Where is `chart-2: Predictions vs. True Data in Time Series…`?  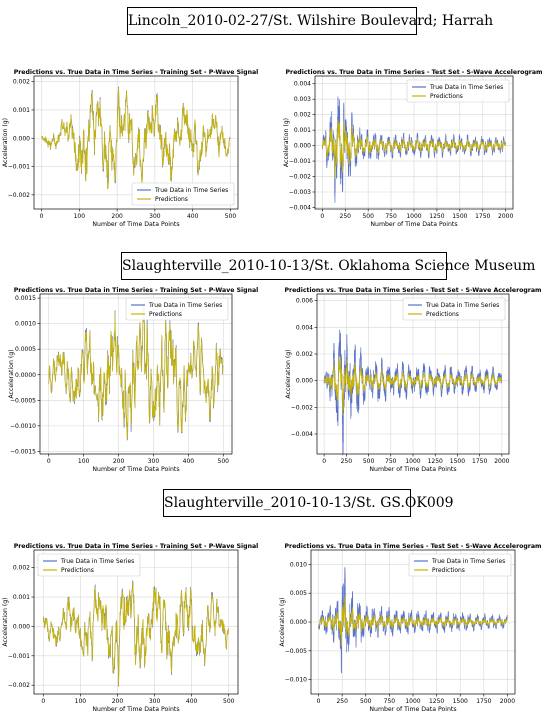 chart-2: Predictions vs. True Data in Time Series… is located at coordinates (413, 148).